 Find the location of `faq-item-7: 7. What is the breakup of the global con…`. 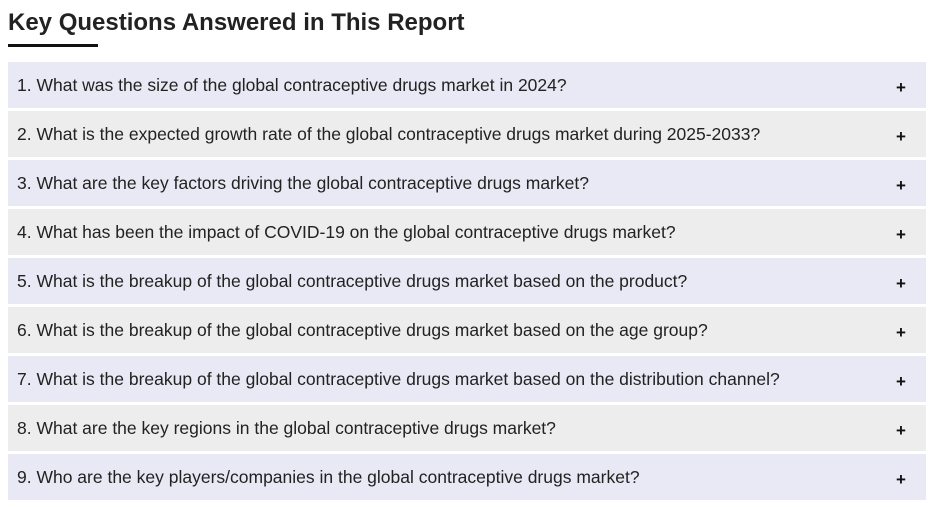

faq-item-7: 7. What is the breakup of the global con… is located at coordinates (467, 379).